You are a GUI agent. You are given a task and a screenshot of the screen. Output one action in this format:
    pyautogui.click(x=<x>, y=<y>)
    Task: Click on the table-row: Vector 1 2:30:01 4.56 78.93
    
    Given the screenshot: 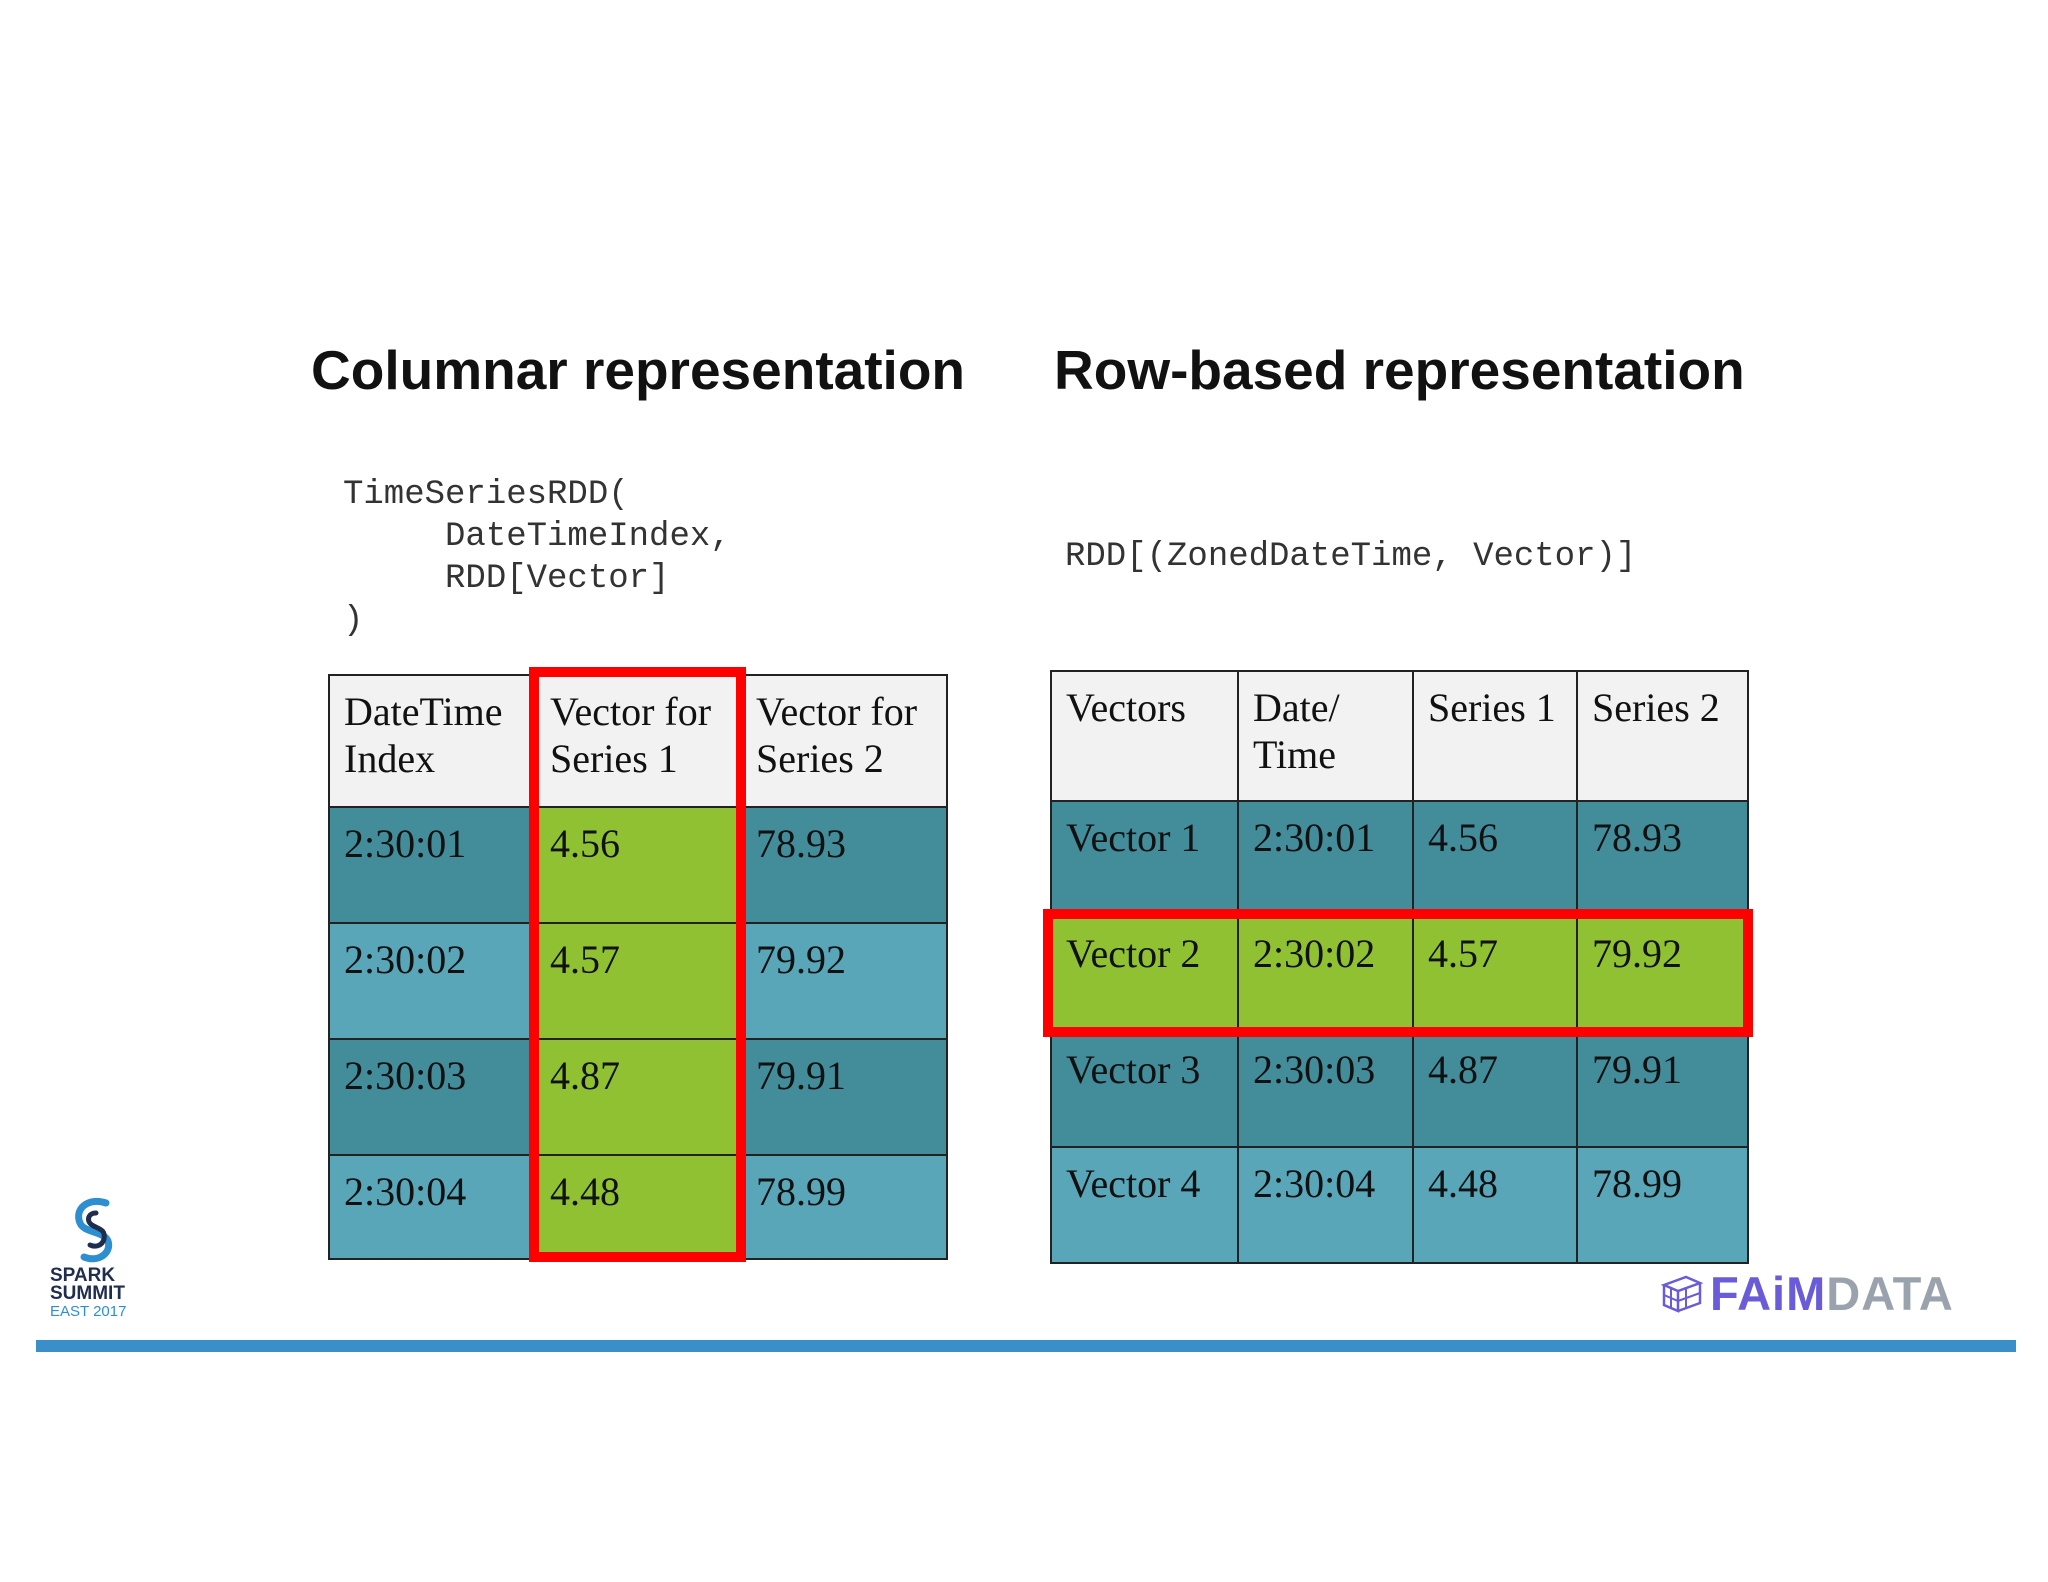 What is the action you would take?
    pyautogui.click(x=1399, y=859)
    